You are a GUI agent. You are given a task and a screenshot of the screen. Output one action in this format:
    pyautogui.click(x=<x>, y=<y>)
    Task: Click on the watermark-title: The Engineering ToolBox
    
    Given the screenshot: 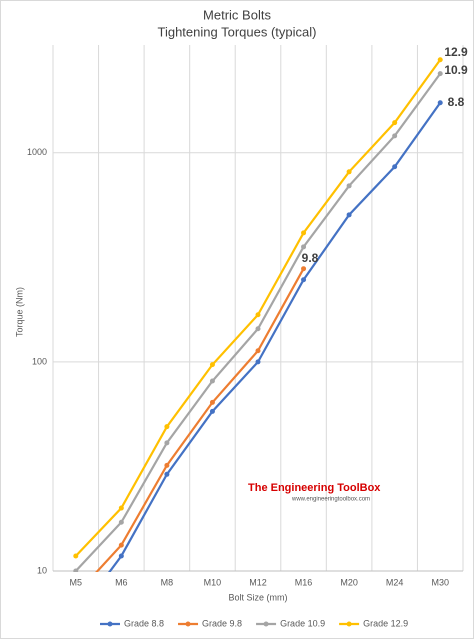 What is the action you would take?
    pyautogui.click(x=314, y=488)
    